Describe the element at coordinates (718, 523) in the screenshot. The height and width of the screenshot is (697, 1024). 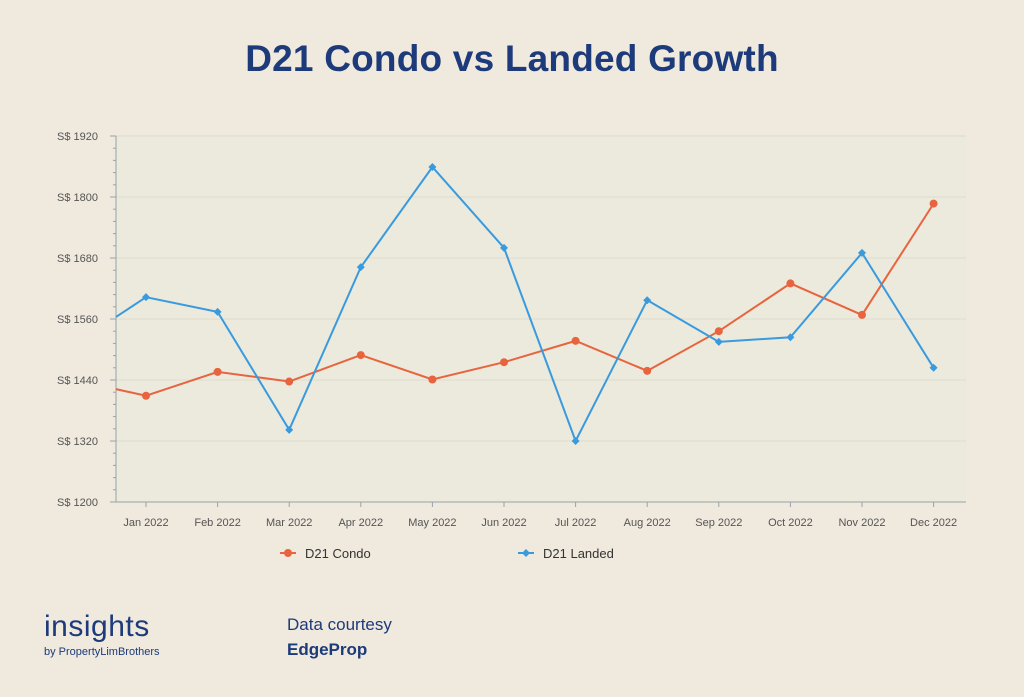
I see `x-tick-label: Sep 2022` at that location.